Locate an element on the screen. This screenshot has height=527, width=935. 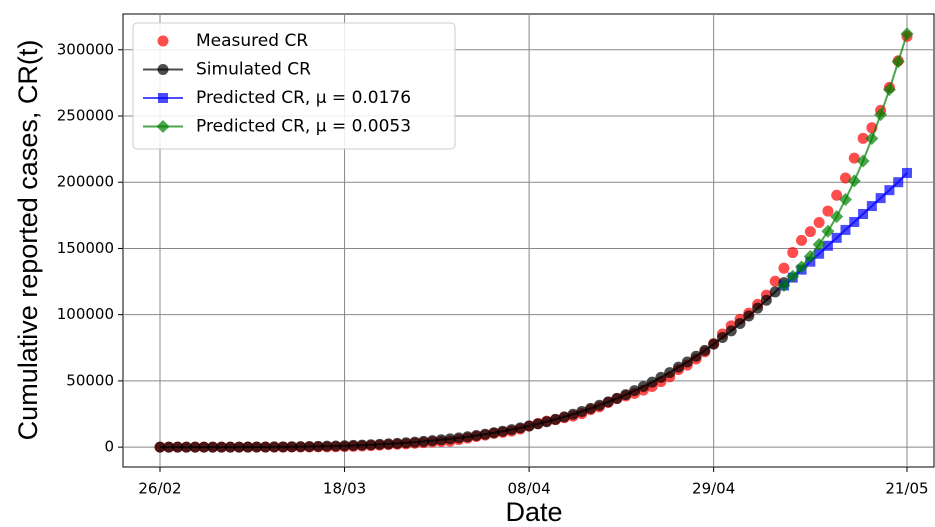
x-tick-label: 18/03 is located at coordinates (344, 489).